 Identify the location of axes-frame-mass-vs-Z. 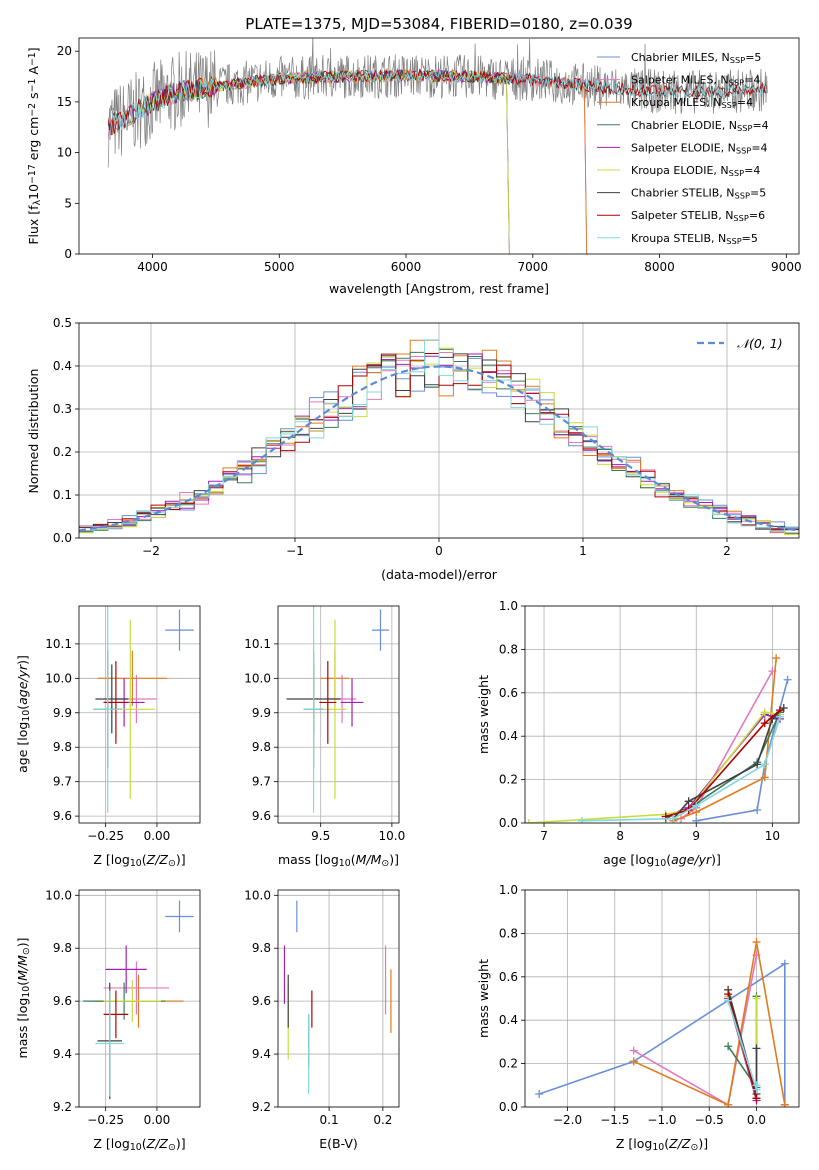
(139, 998).